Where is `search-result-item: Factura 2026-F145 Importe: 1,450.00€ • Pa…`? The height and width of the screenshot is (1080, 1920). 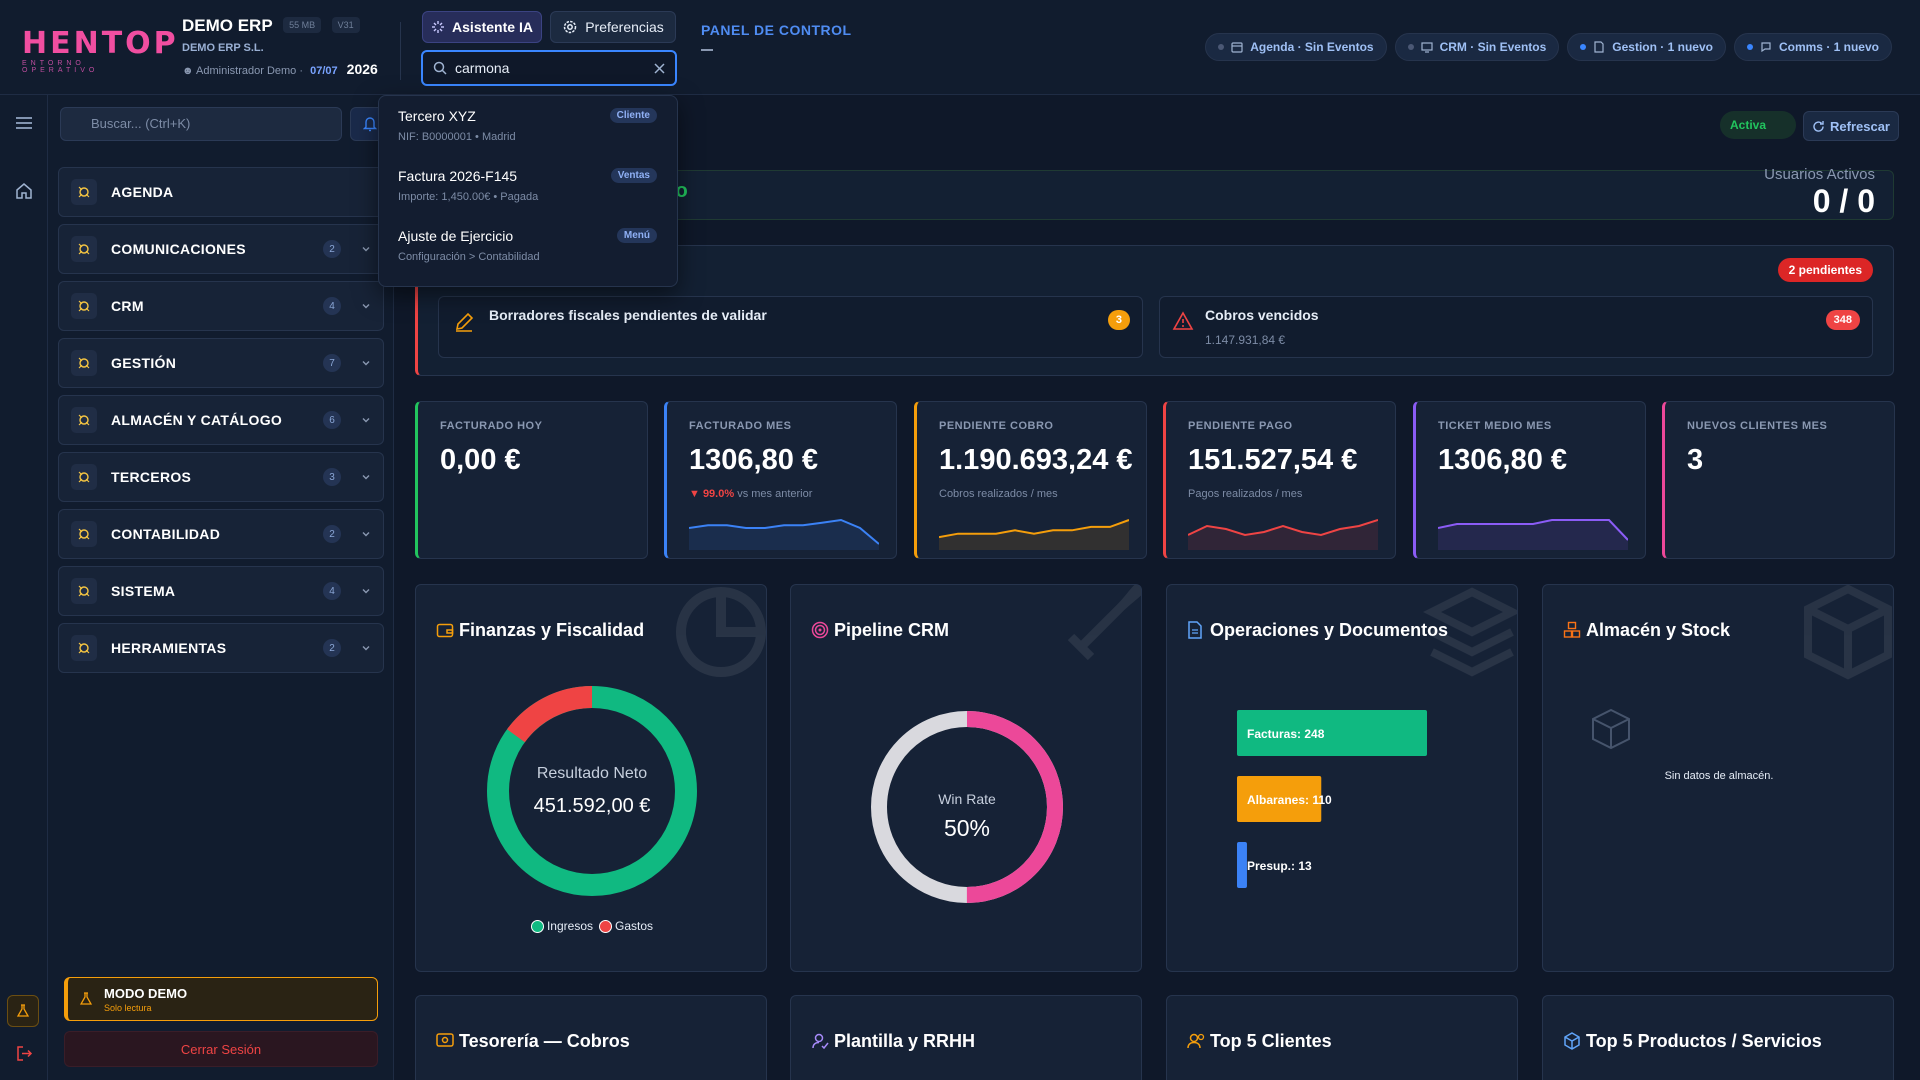
search-result-item: Factura 2026-F145 Importe: 1,450.00€ • Pa… is located at coordinates (528, 198).